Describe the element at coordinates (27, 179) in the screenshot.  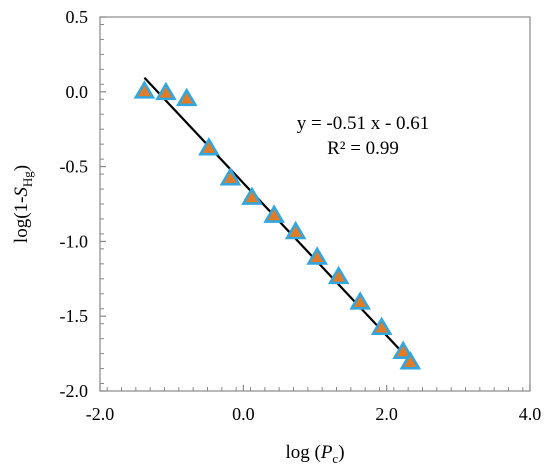
I see `y-axis-title-sub: Hg` at that location.